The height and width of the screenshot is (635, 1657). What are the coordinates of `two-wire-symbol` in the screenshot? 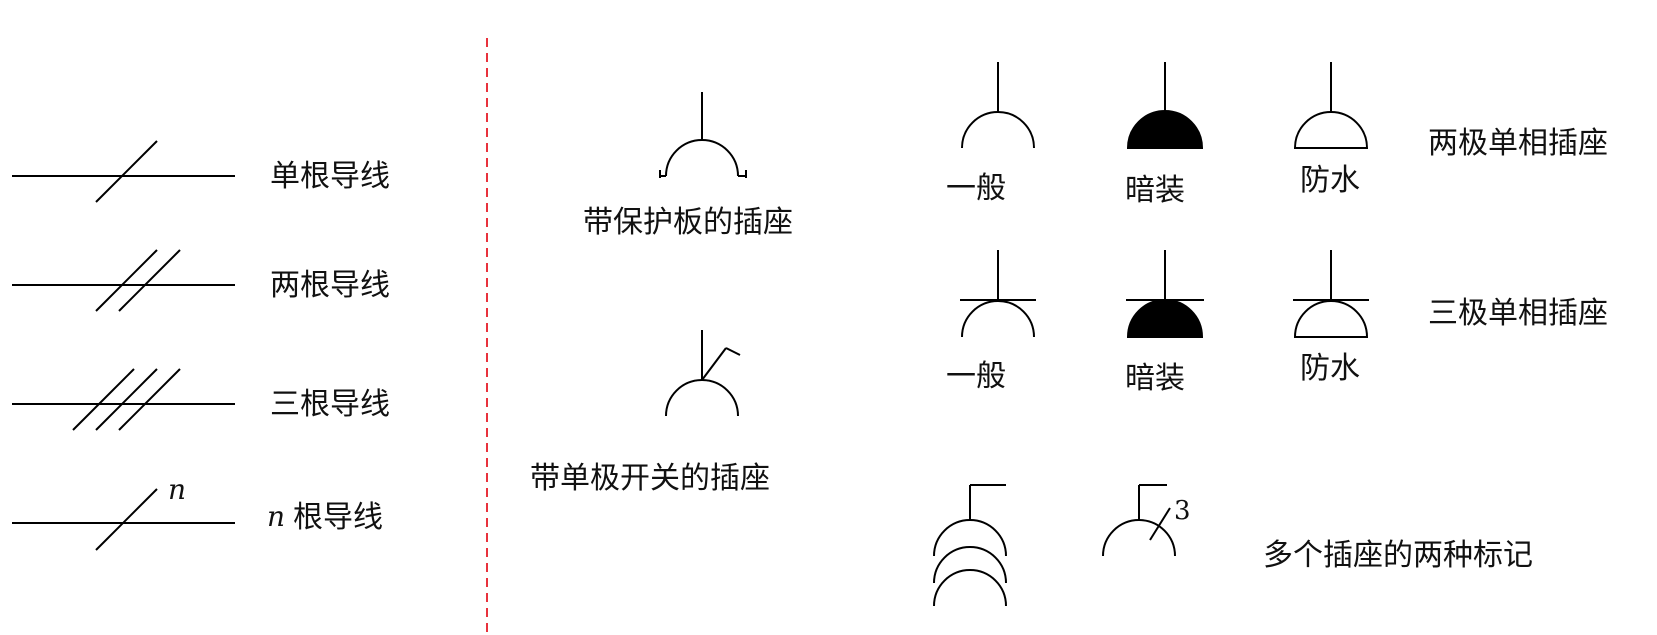 It's located at (123, 280).